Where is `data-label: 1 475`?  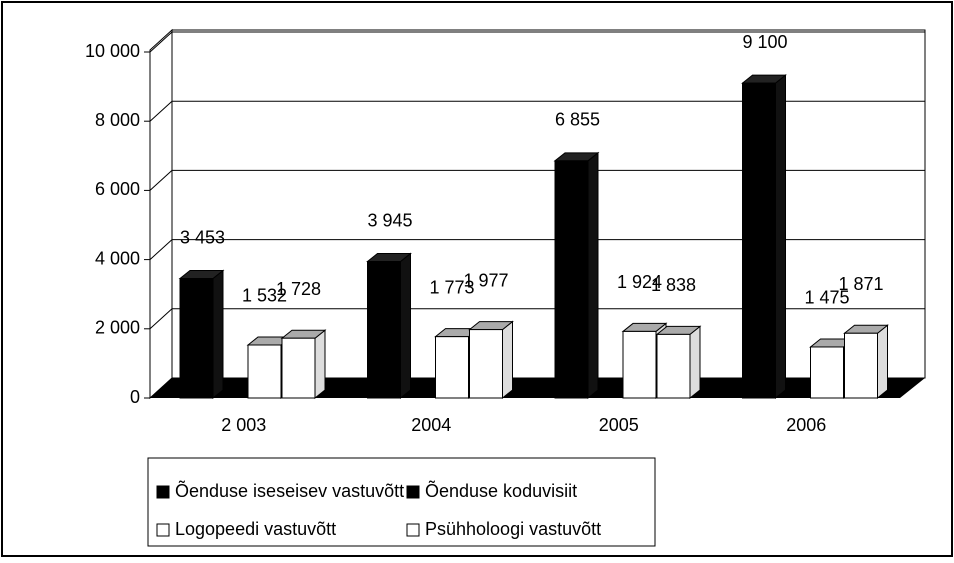 data-label: 1 475 is located at coordinates (826, 298).